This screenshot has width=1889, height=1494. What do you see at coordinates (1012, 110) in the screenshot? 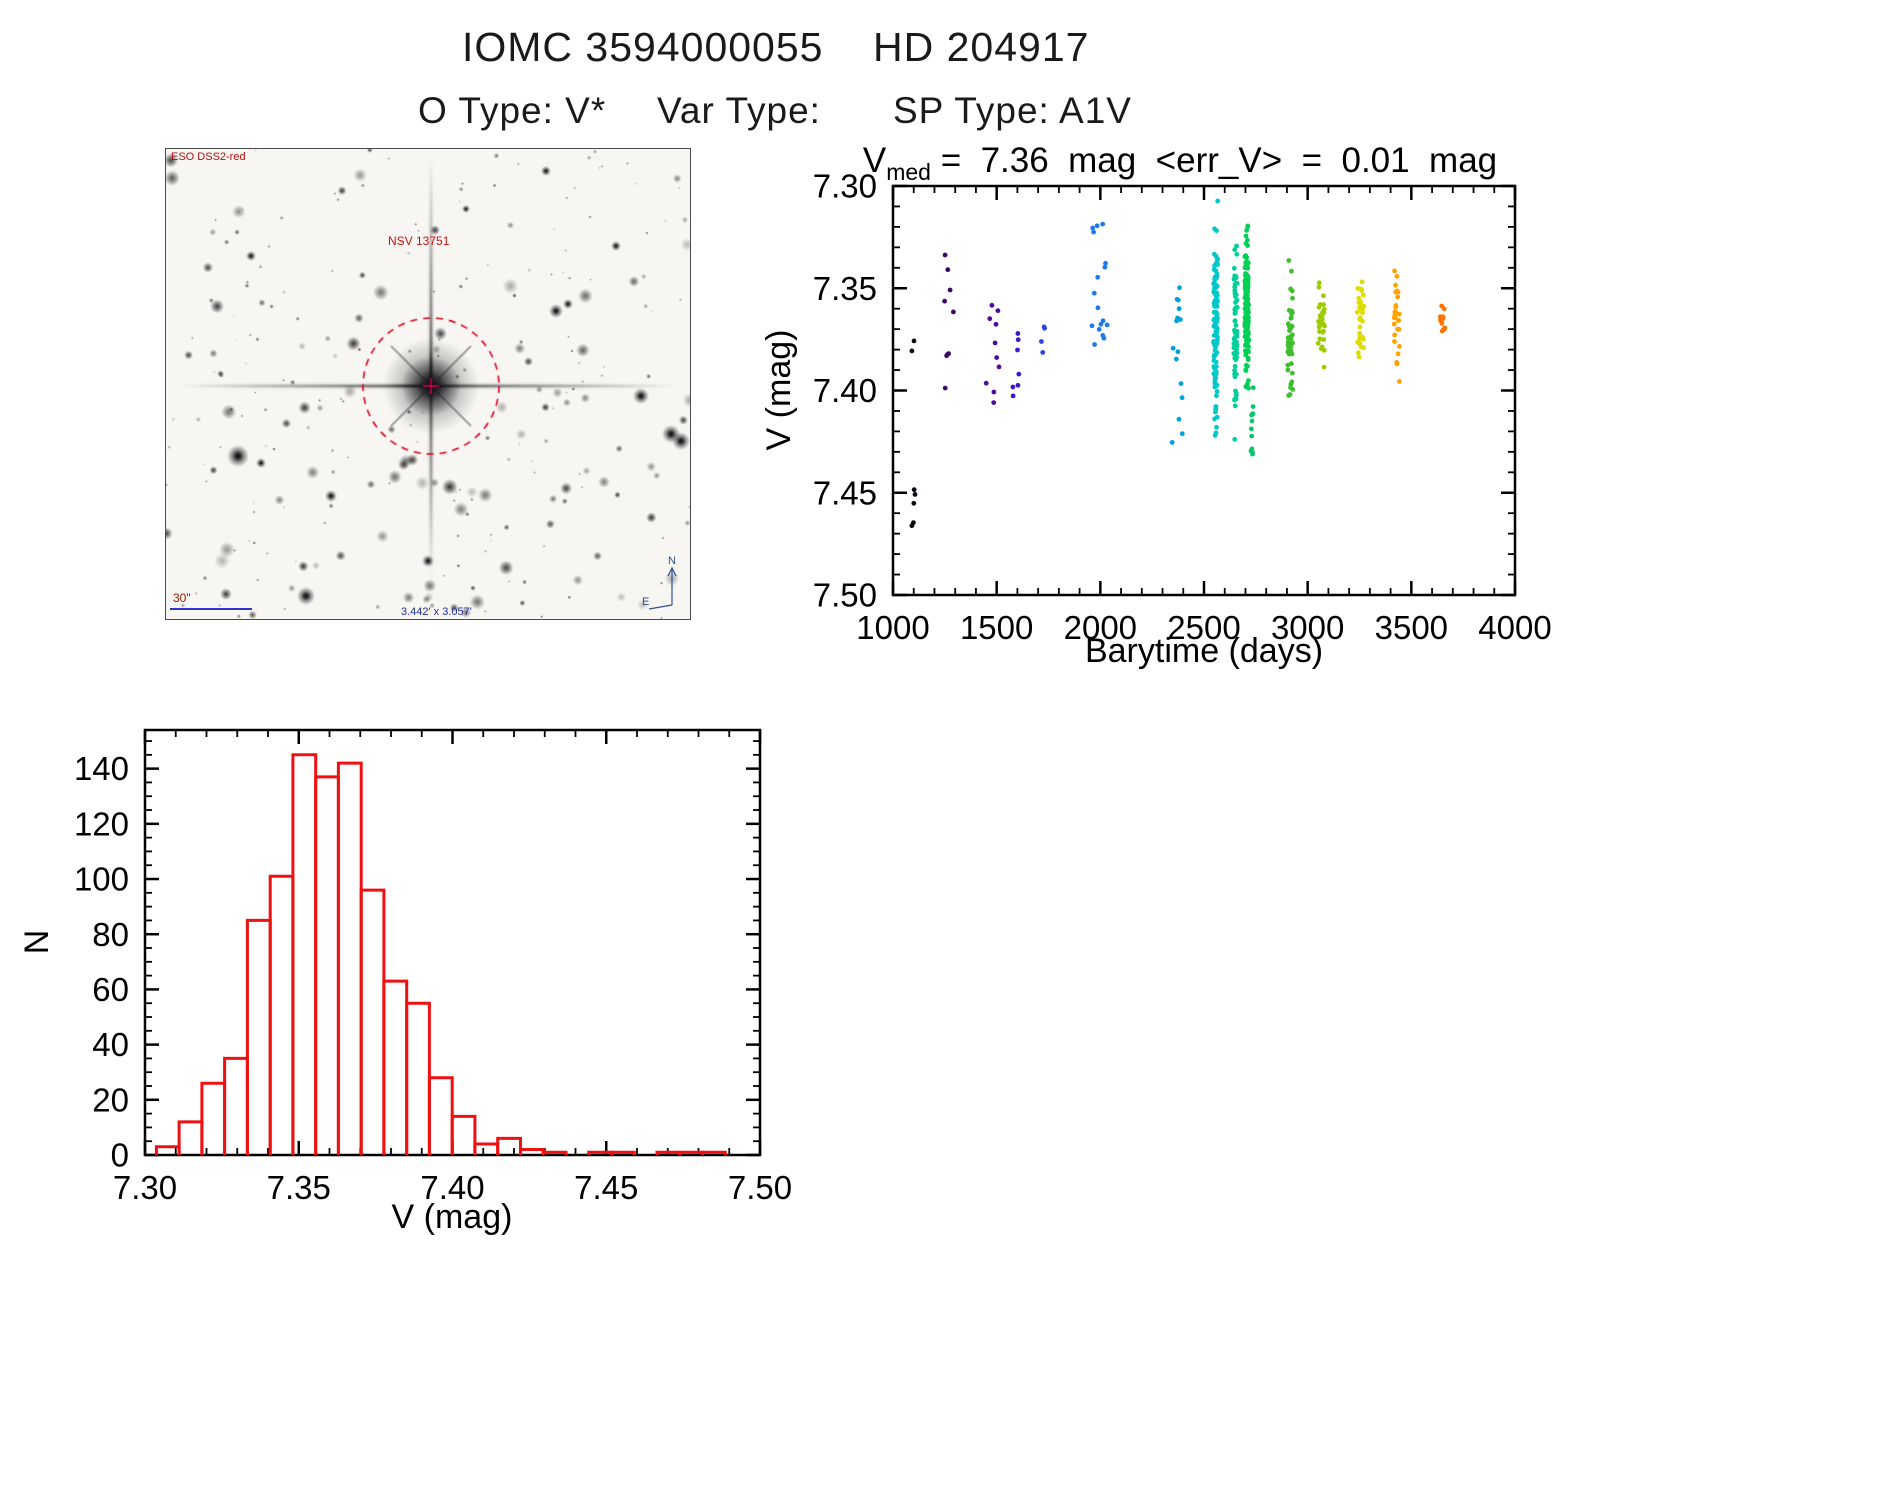
I see `sp-type-label: SP Type: A1V` at bounding box center [1012, 110].